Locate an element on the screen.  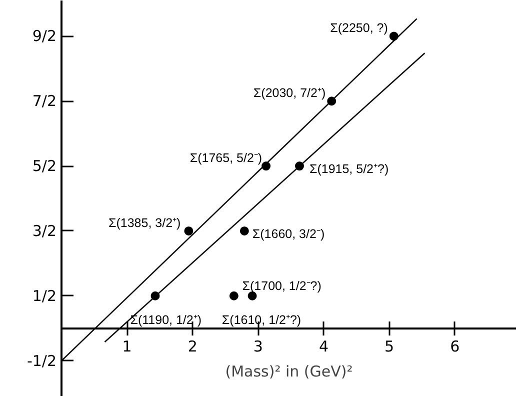
annotation: Σ(1915, 5/2⁺?) is located at coordinates (349, 169).